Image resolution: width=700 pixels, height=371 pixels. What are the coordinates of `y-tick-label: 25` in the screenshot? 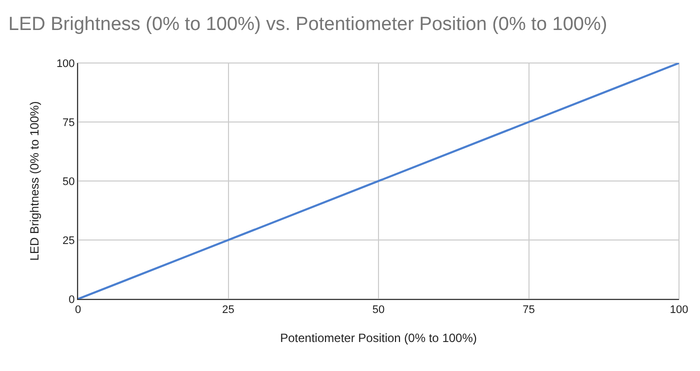 It's located at (68, 240).